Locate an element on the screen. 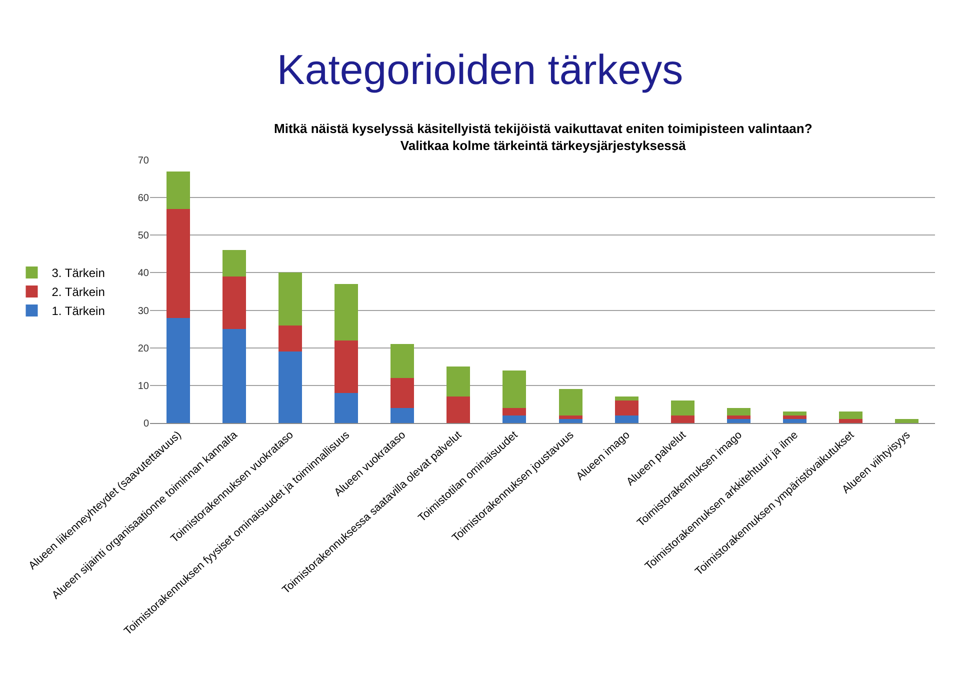 The width and height of the screenshot is (960, 691). legend-label: 1. Tärkein is located at coordinates (78, 311).